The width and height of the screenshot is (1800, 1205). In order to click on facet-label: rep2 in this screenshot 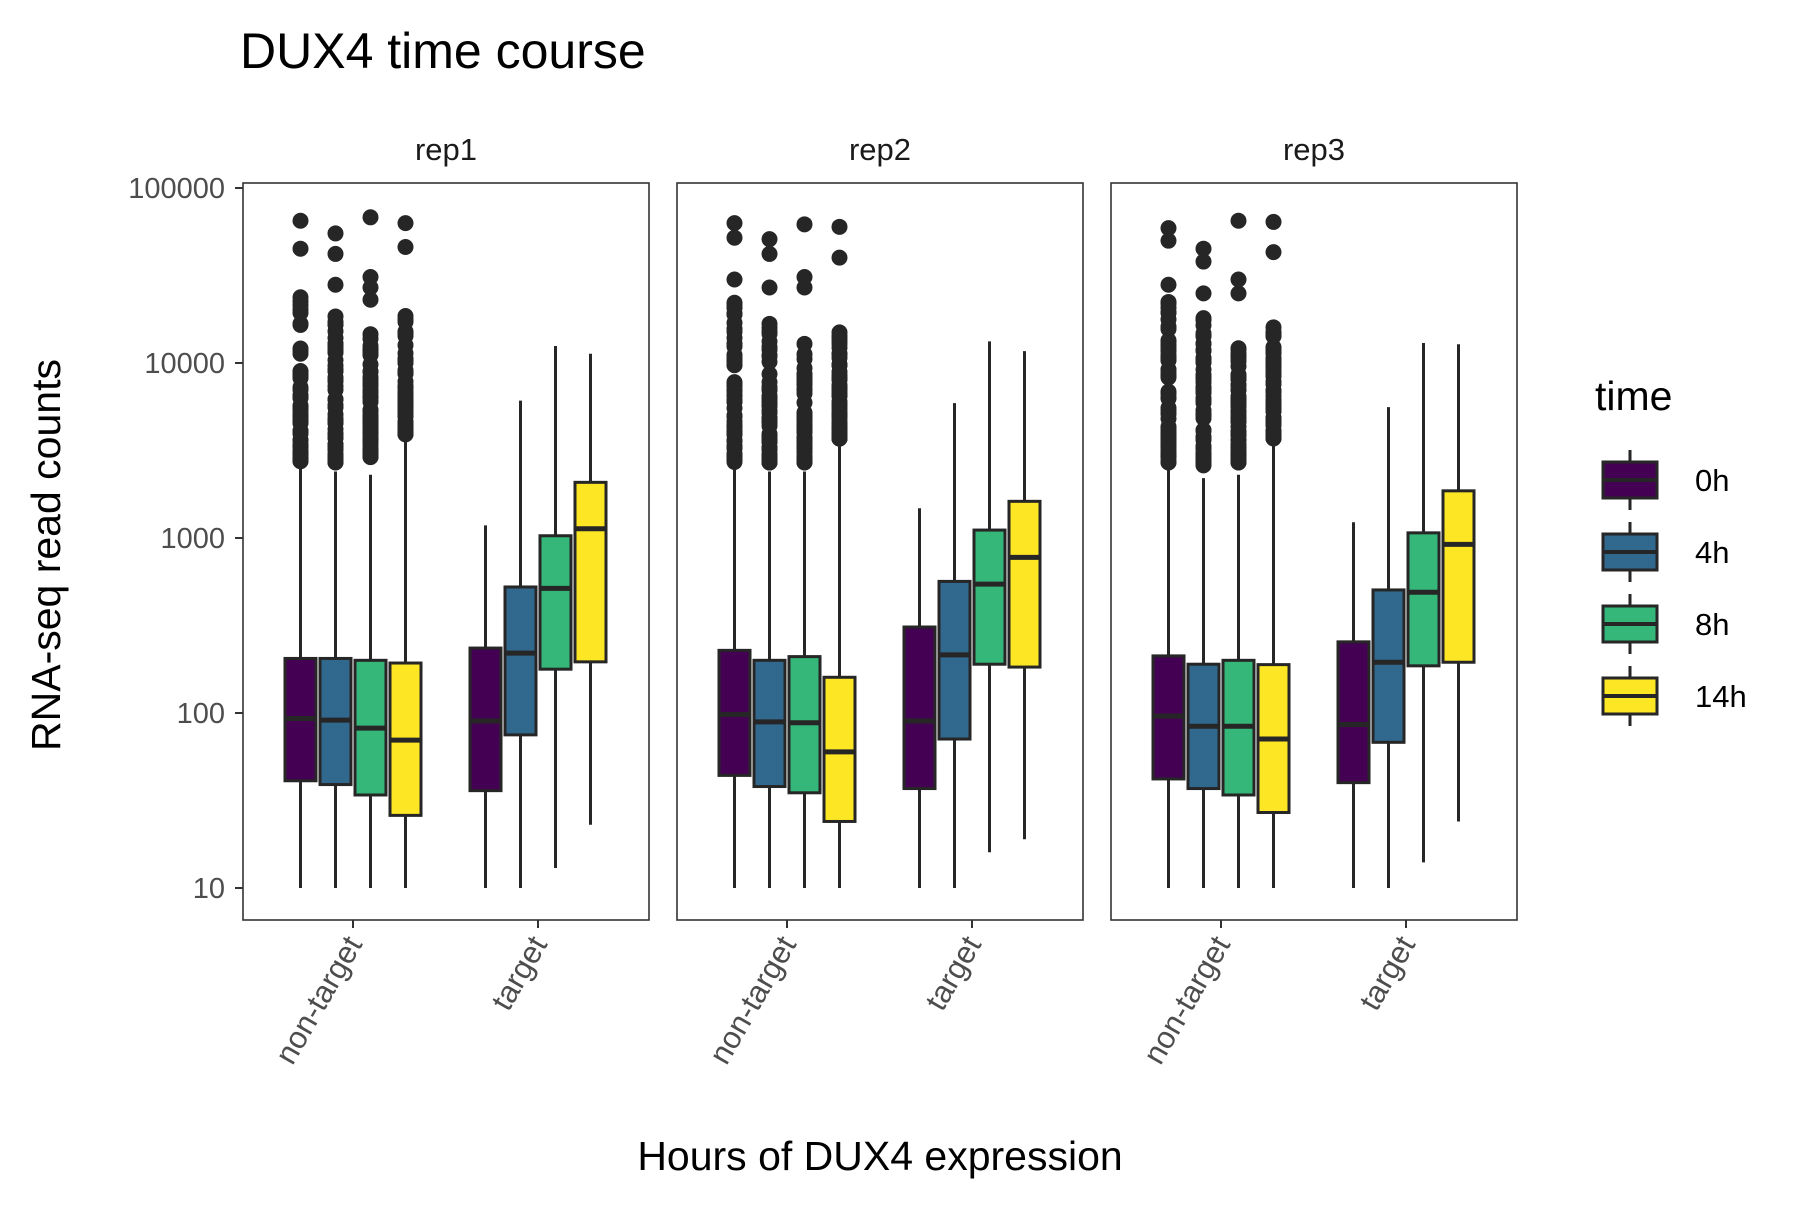, I will do `click(880, 149)`.